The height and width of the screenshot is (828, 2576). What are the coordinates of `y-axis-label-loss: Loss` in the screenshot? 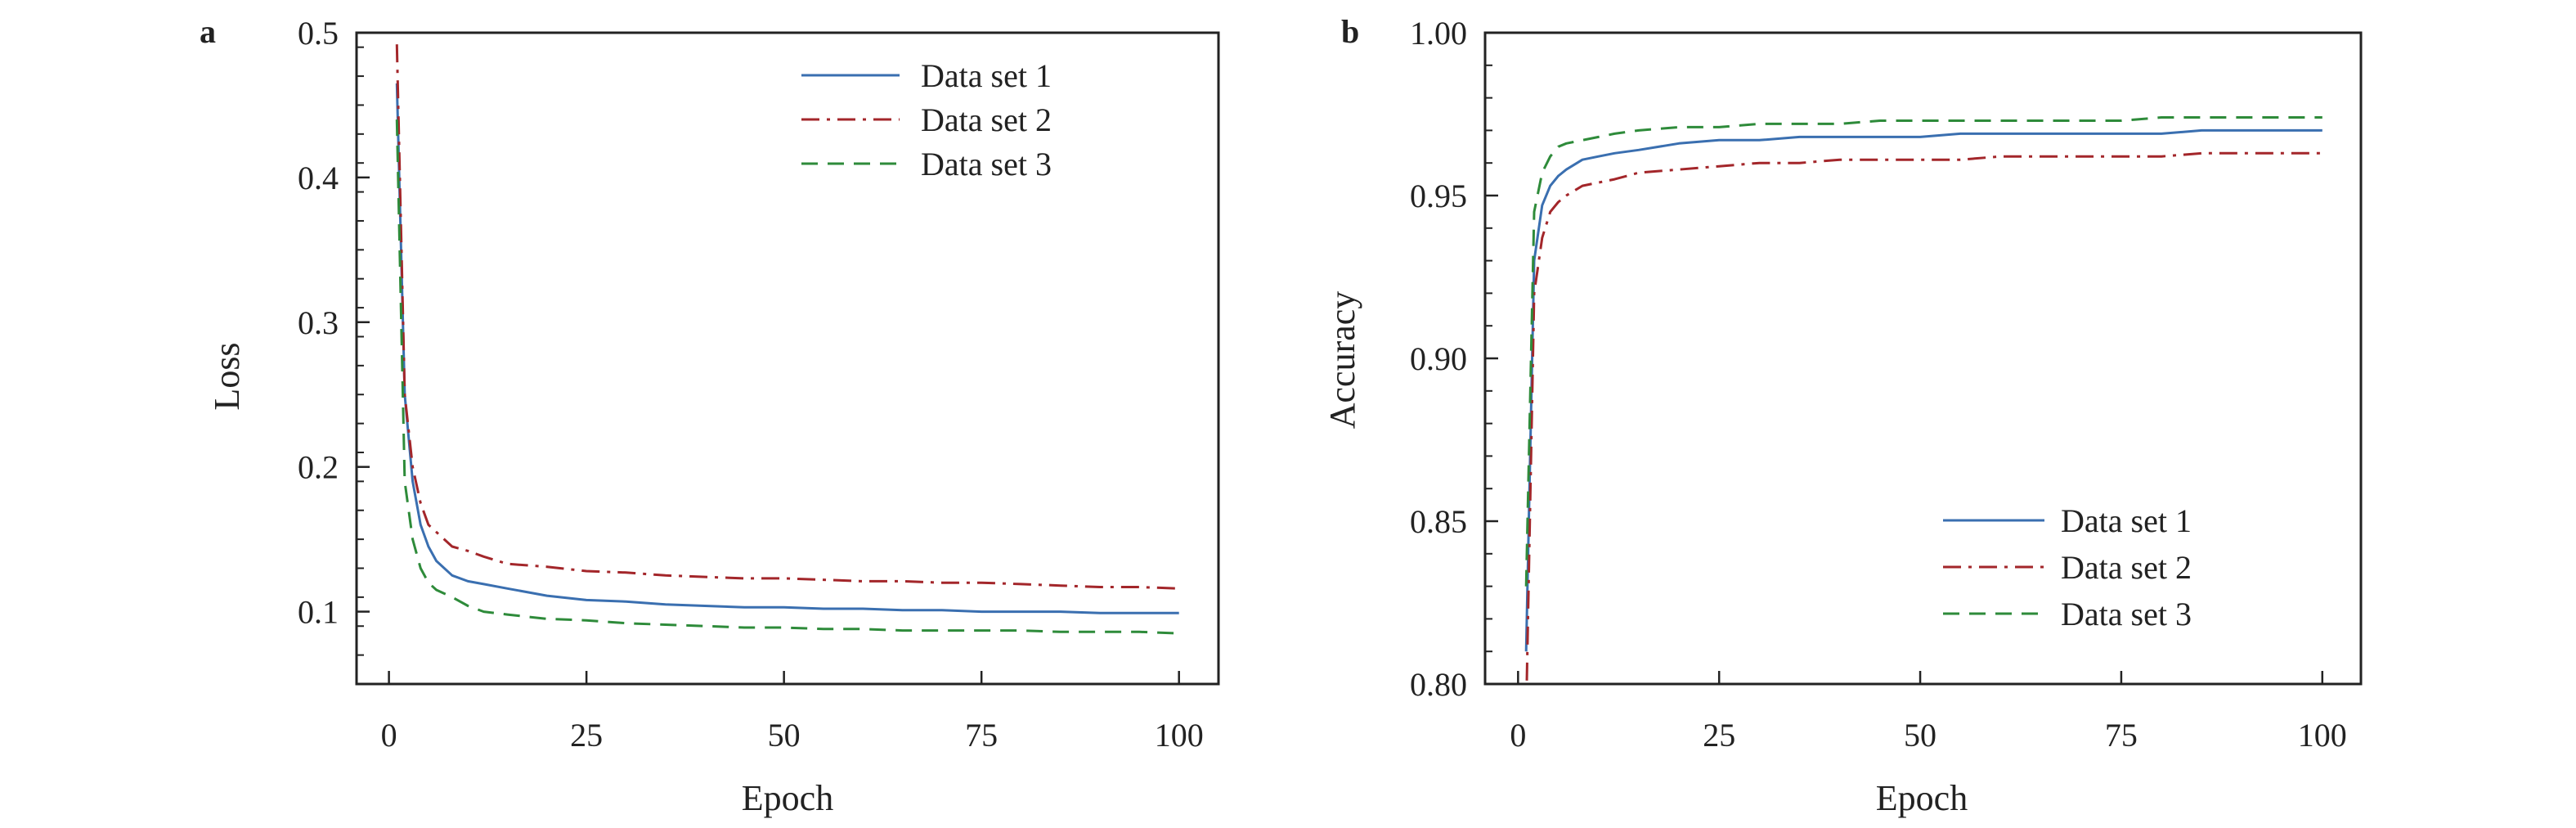 It's located at (227, 376).